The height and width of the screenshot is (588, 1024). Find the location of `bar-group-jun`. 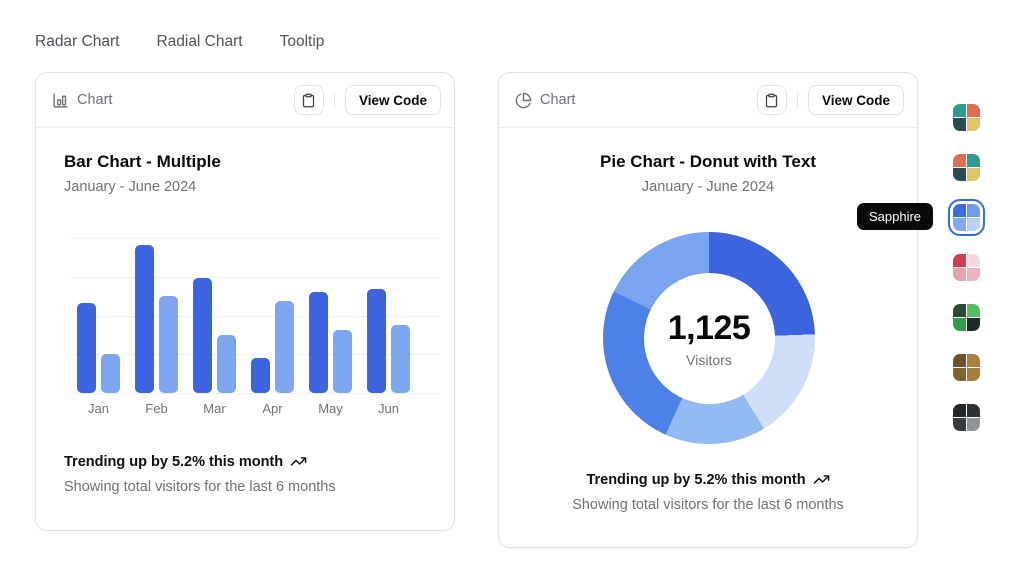

bar-group-jun is located at coordinates (388, 341).